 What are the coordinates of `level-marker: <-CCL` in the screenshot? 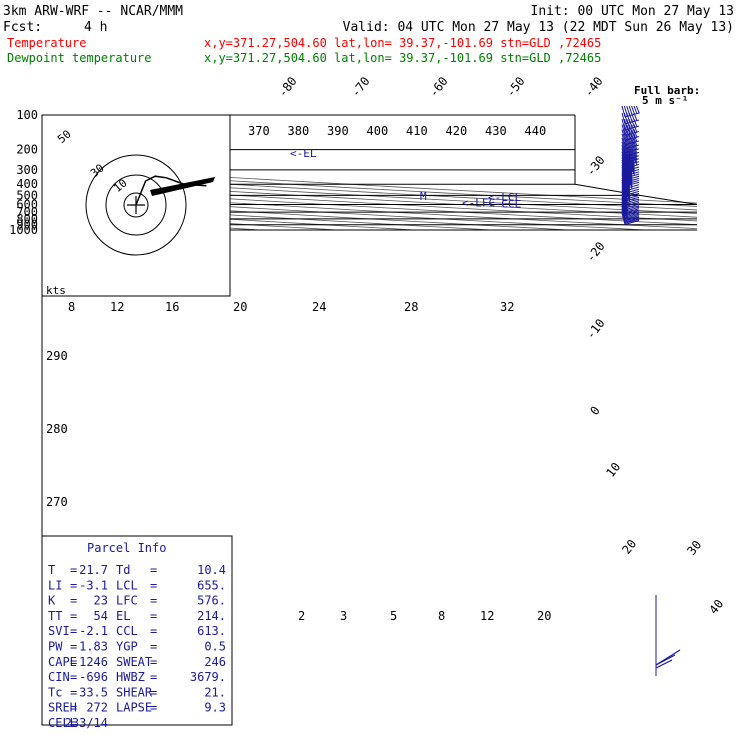 It's located at (504, 204).